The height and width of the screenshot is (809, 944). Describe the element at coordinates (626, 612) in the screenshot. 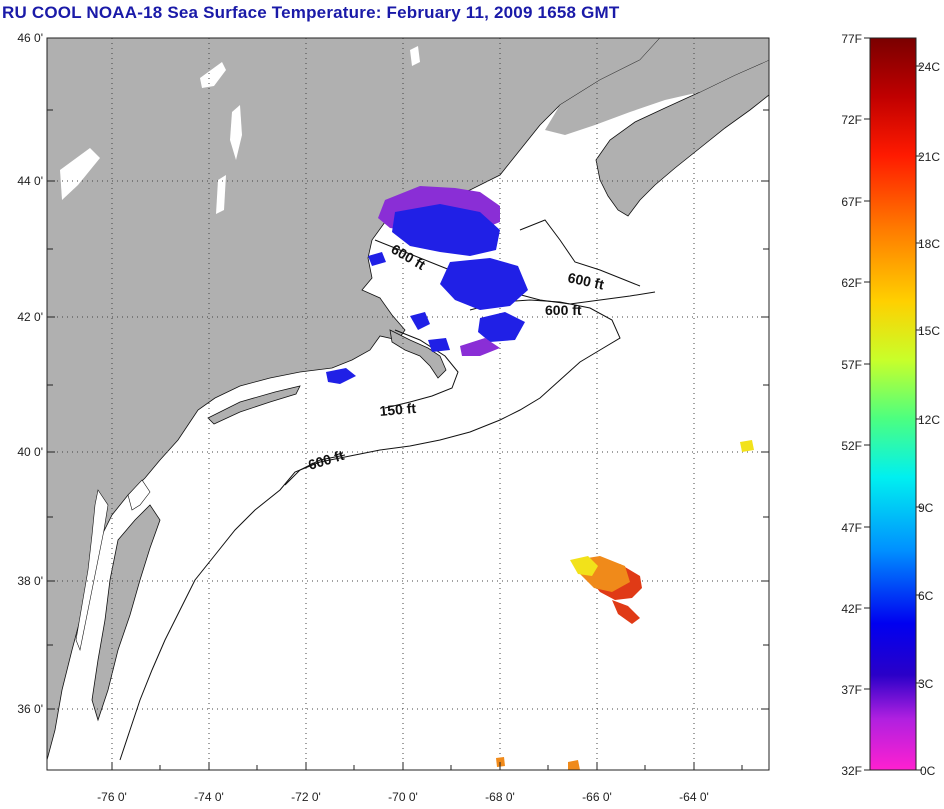

I see `sst-warm-red-tail` at that location.